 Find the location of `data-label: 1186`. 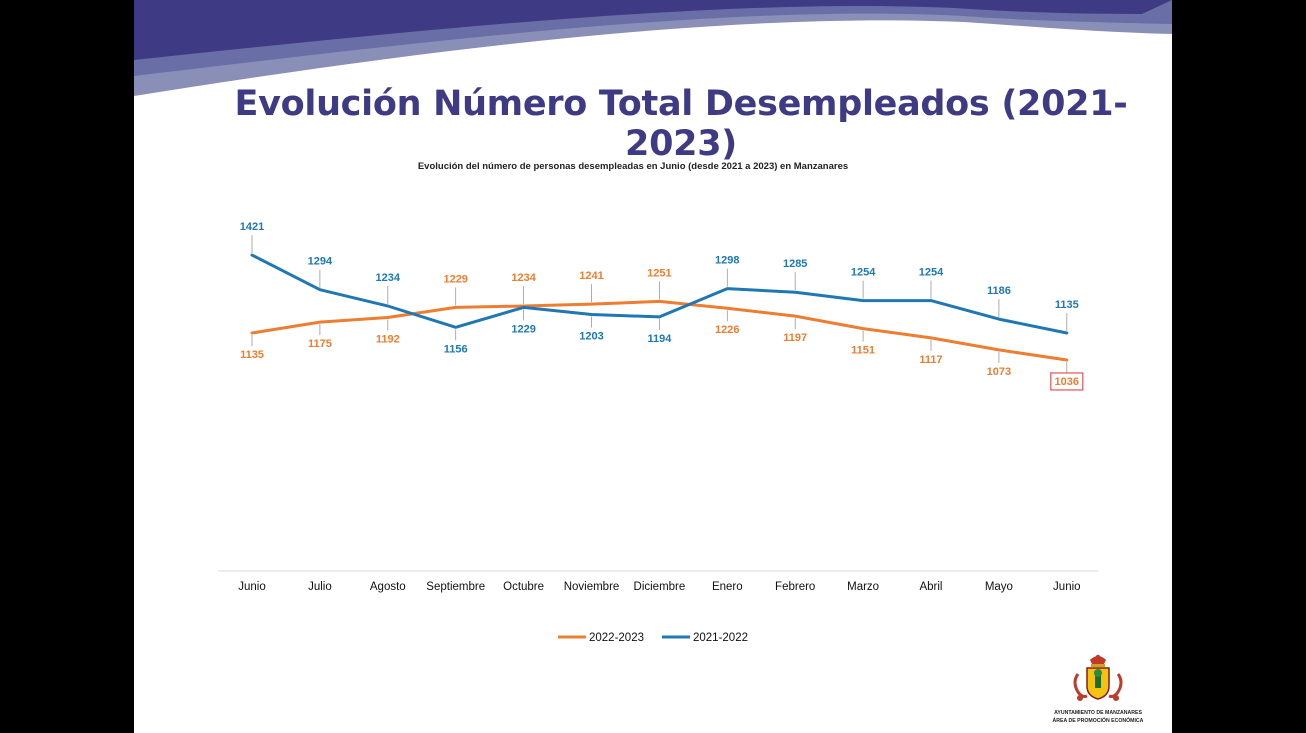

data-label: 1186 is located at coordinates (999, 291).